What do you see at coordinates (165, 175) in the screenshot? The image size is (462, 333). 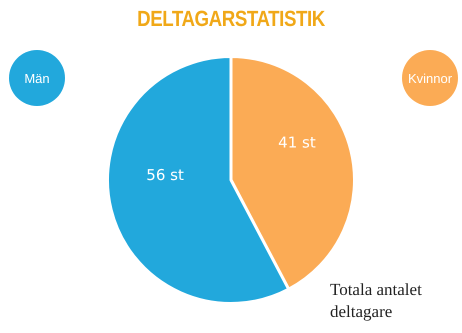 I see `data-label: 56 st` at bounding box center [165, 175].